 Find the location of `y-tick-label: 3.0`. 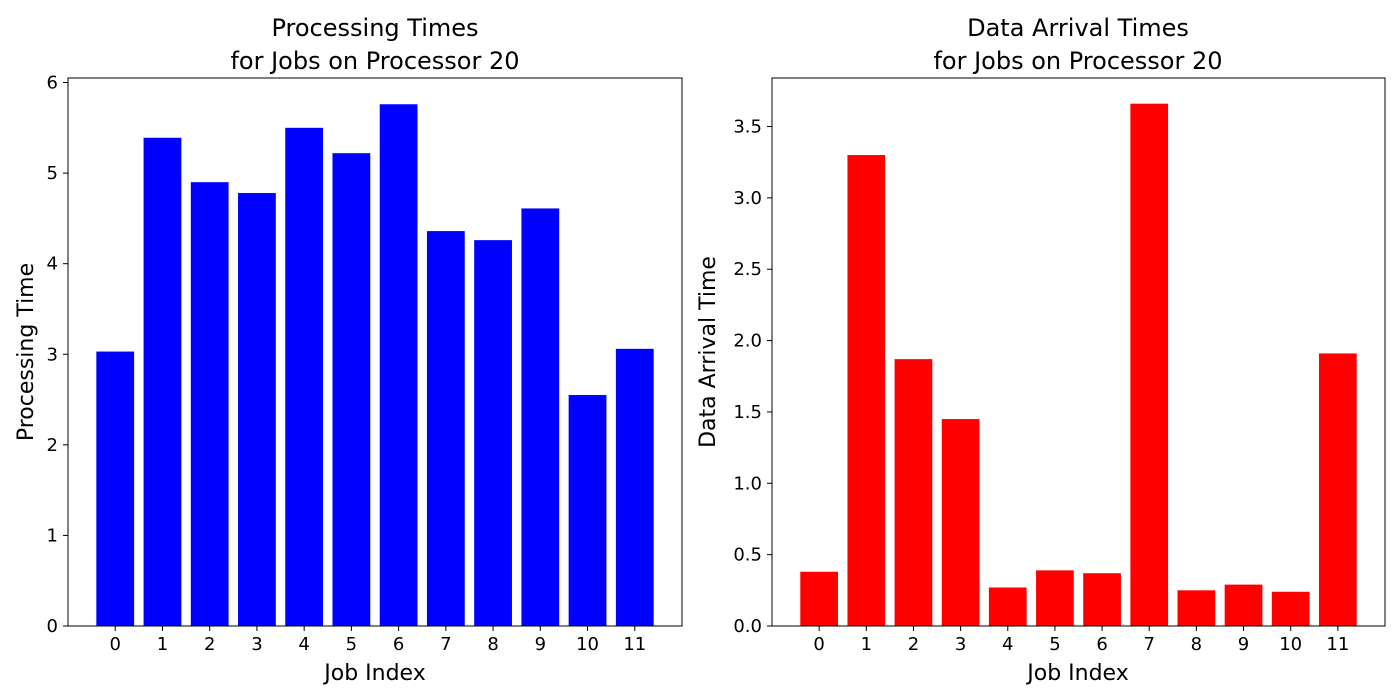

y-tick-label: 3.0 is located at coordinates (747, 198).